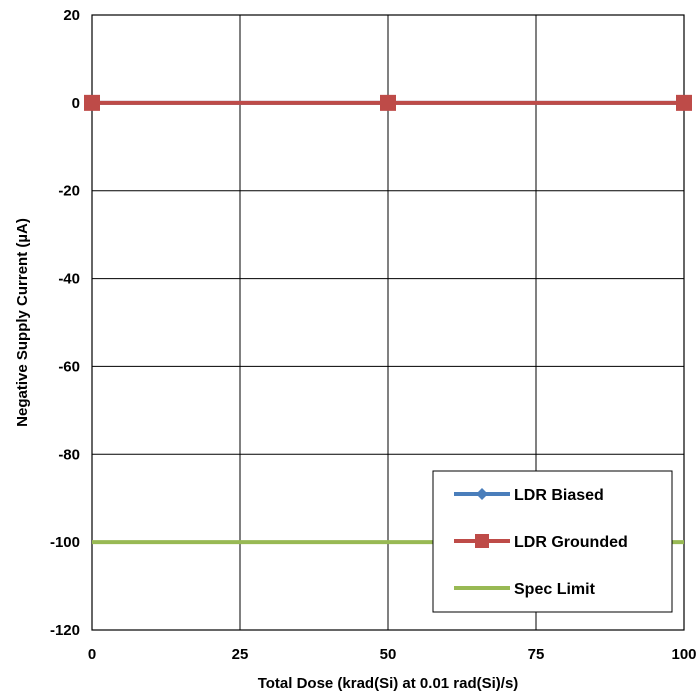 The height and width of the screenshot is (694, 699). I want to click on y-tick-label: -40, so click(69, 279).